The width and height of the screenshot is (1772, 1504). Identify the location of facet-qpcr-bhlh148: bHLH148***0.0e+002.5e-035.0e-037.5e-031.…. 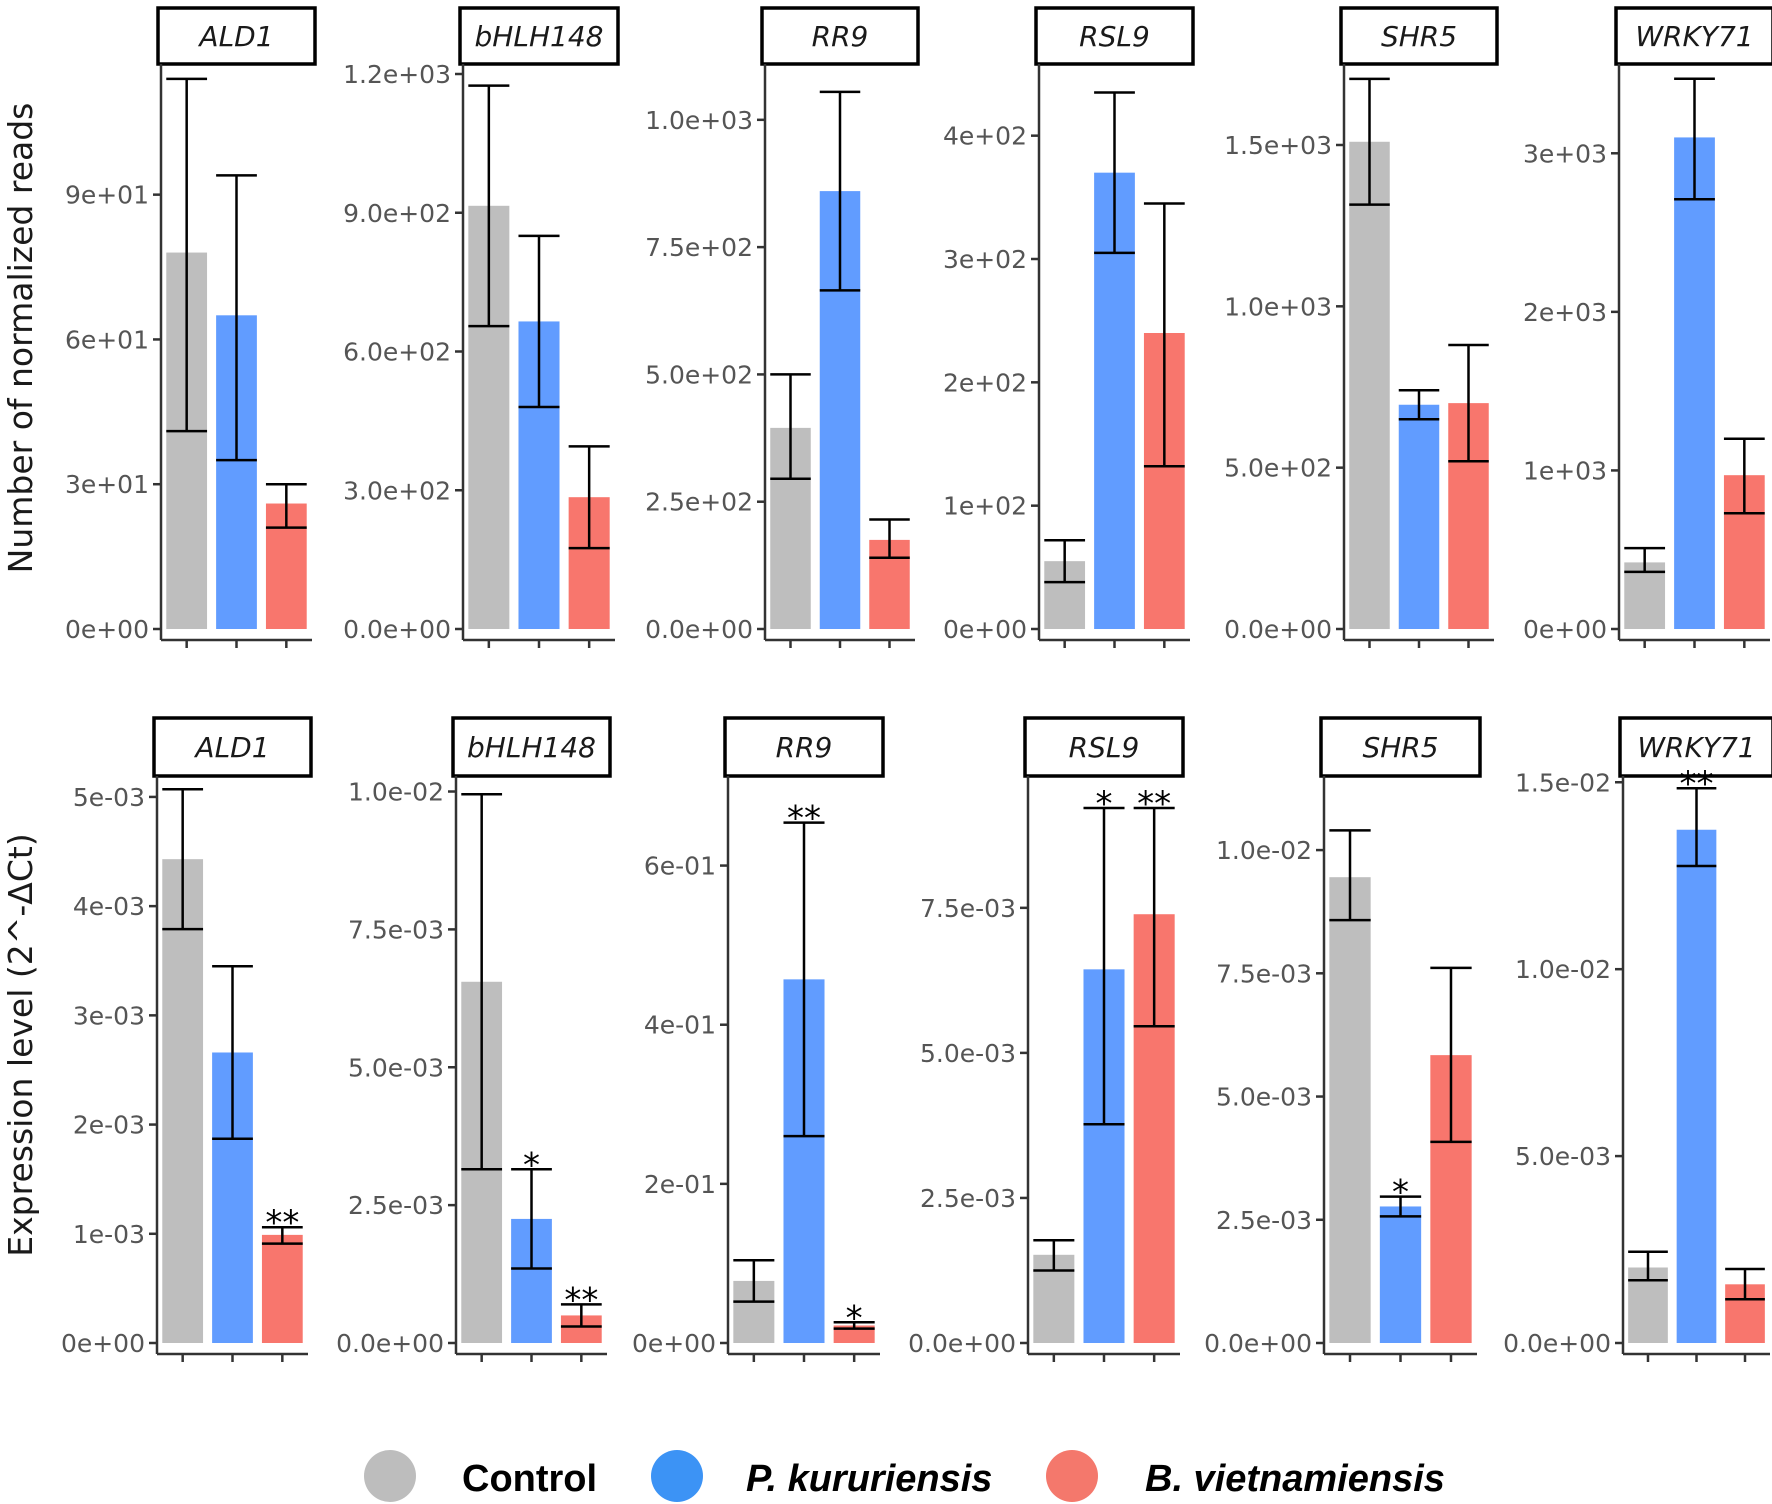
(474, 1039).